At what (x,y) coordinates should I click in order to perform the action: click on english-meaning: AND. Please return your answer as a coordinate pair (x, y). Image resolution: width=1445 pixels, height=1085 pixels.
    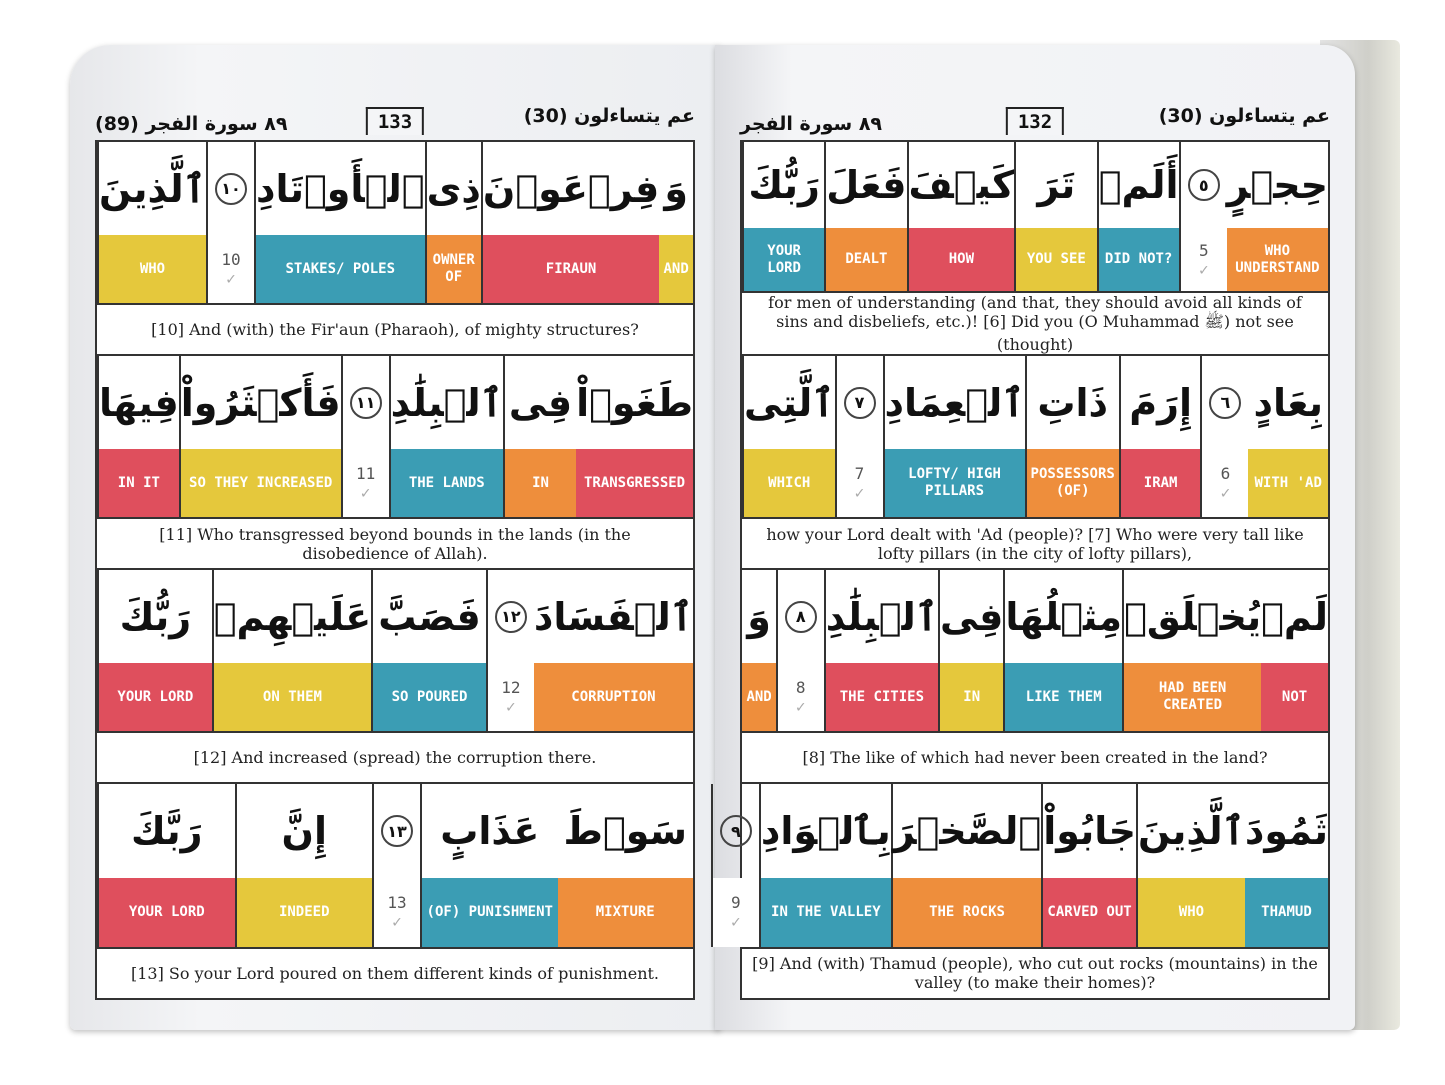
    Looking at the image, I should click on (676, 269).